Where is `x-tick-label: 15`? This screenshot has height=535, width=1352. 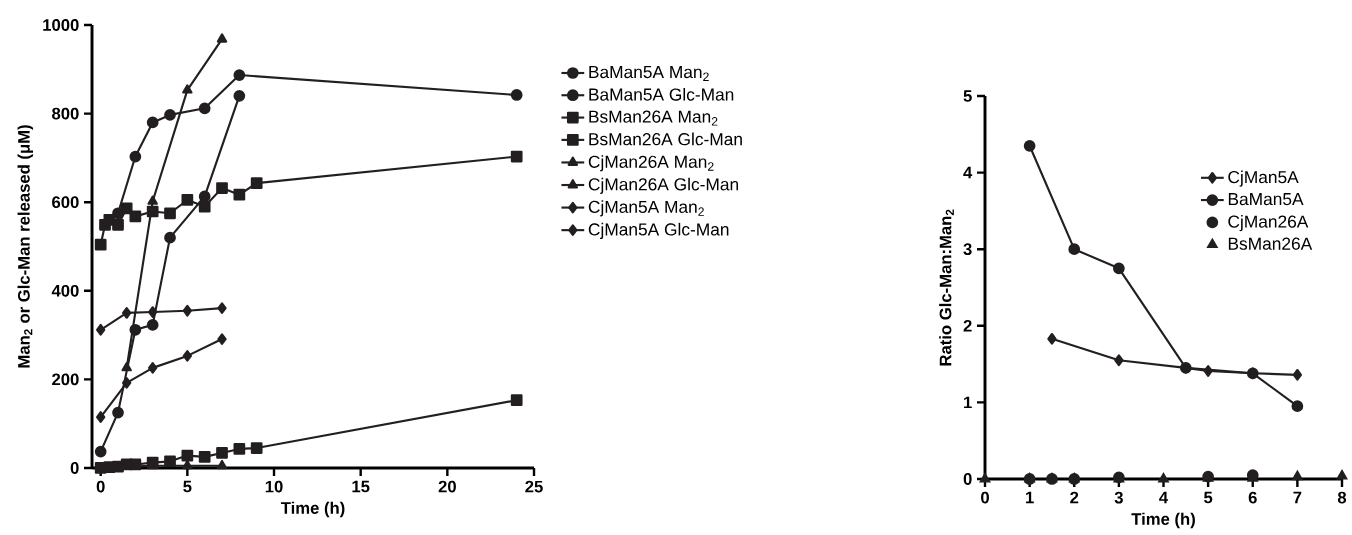 x-tick-label: 15 is located at coordinates (361, 486).